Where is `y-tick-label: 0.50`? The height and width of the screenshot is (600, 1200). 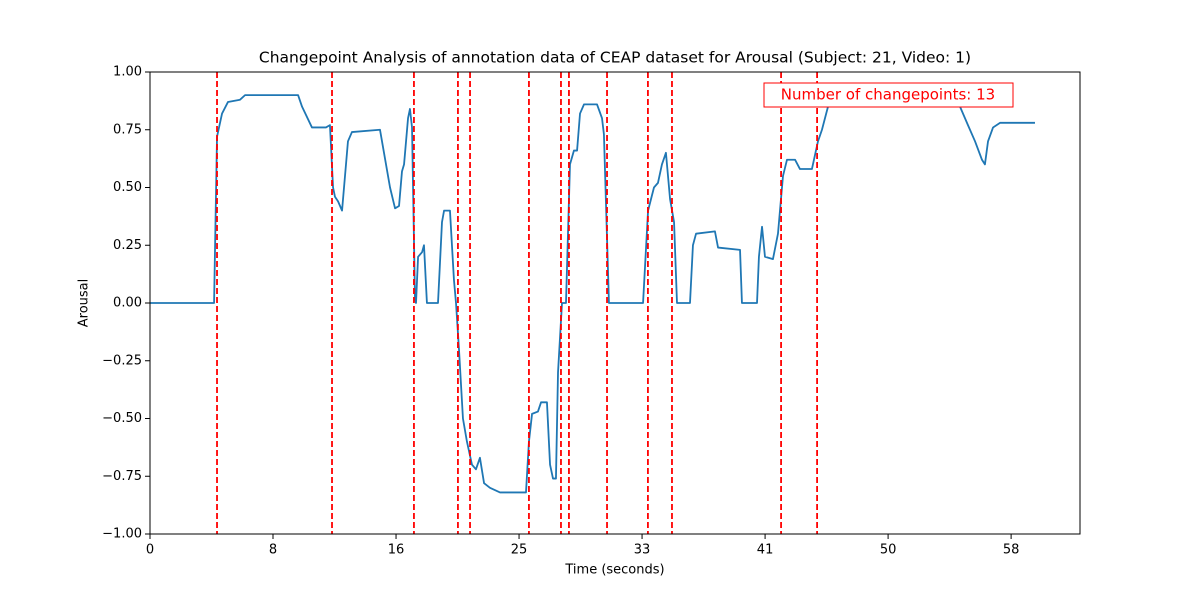 y-tick-label: 0.50 is located at coordinates (127, 187).